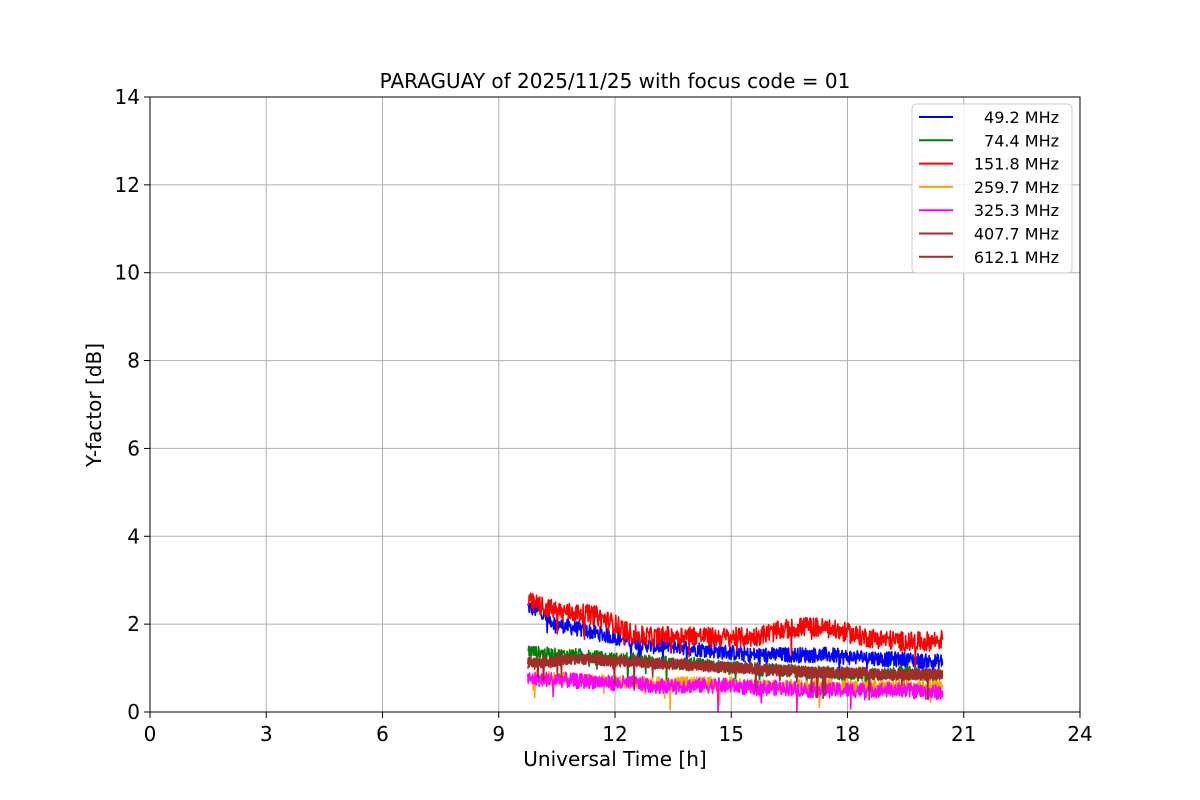 The image size is (1200, 800). What do you see at coordinates (133, 448) in the screenshot?
I see `y-tick-label: 6` at bounding box center [133, 448].